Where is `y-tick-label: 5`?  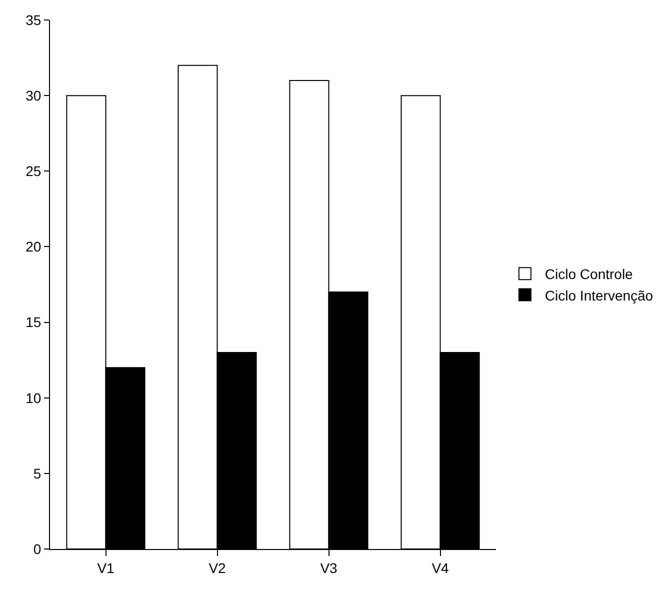
y-tick-label: 5 is located at coordinates (37, 473).